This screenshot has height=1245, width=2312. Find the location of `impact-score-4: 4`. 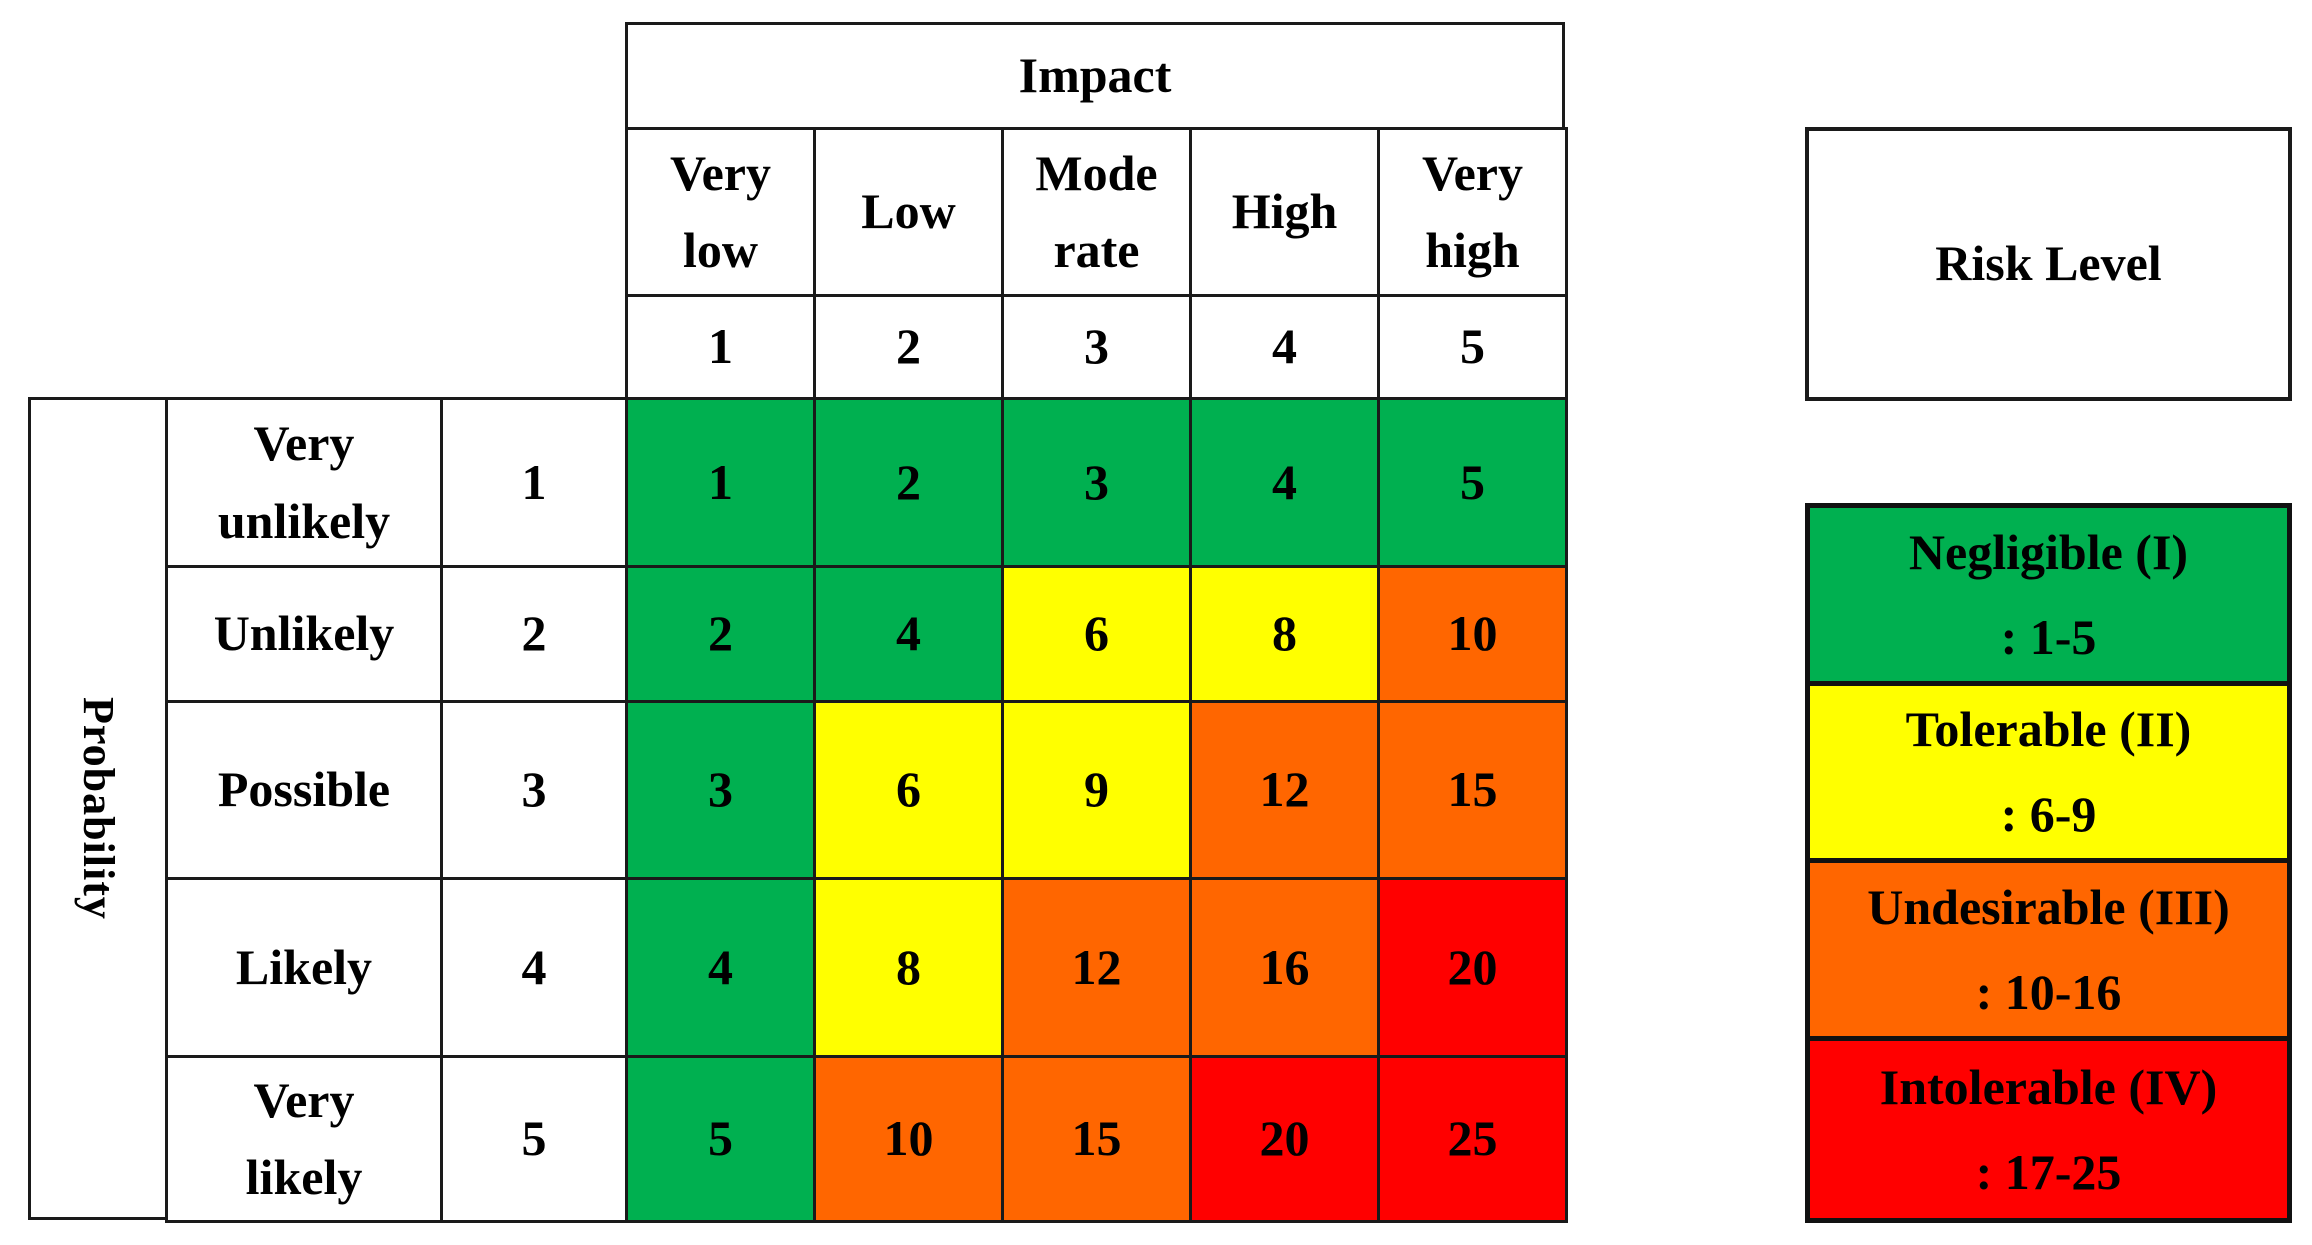

impact-score-4: 4 is located at coordinates (1284, 347).